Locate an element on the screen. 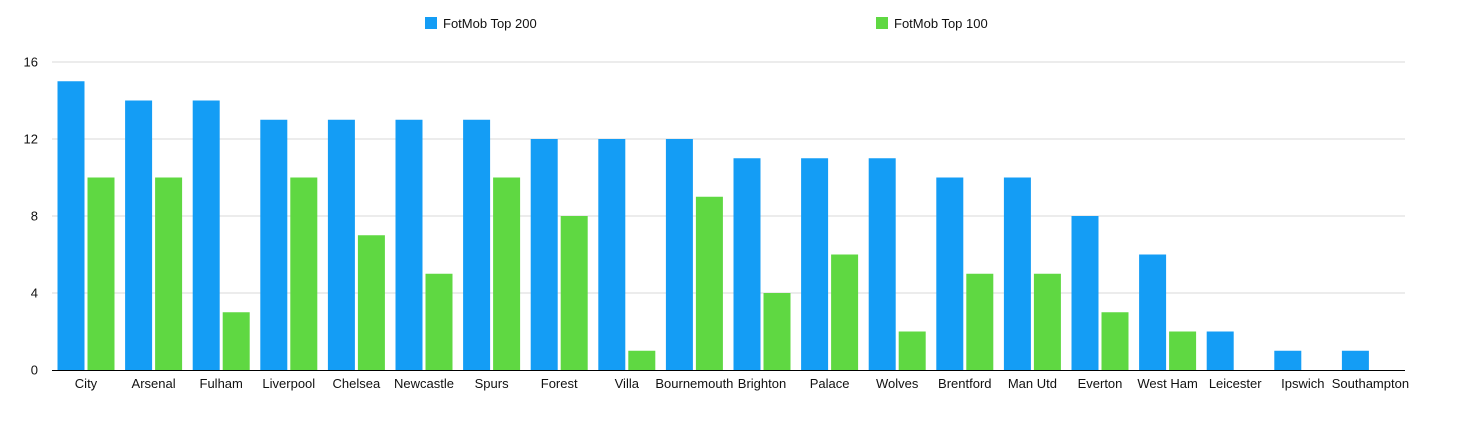 This screenshot has height=422, width=1458. x-category-label: Ipswich is located at coordinates (1302, 383).